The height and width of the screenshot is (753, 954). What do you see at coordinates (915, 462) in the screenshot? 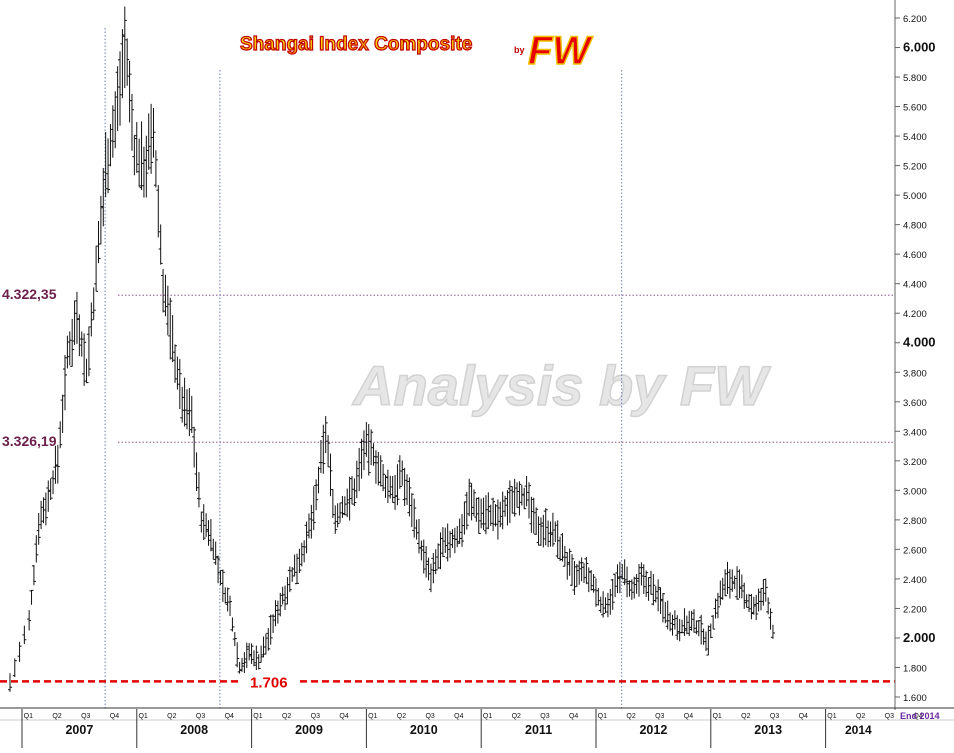
I see `y-tick-label: 3.200` at bounding box center [915, 462].